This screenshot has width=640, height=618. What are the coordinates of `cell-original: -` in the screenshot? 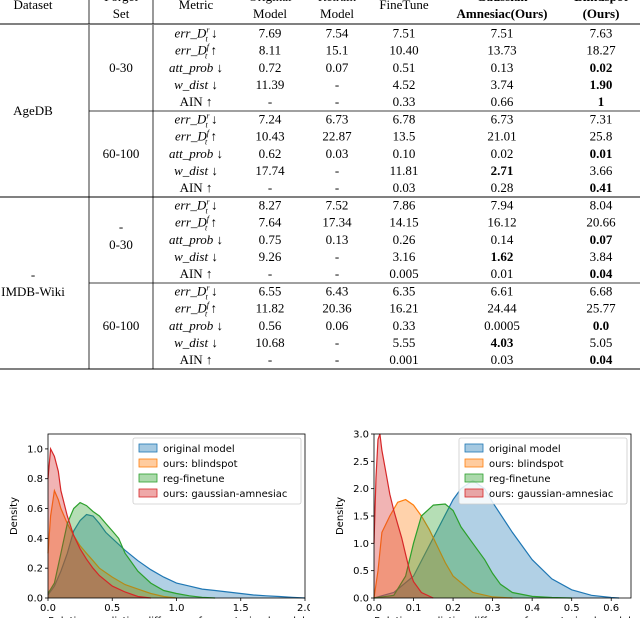 It's located at (270, 101).